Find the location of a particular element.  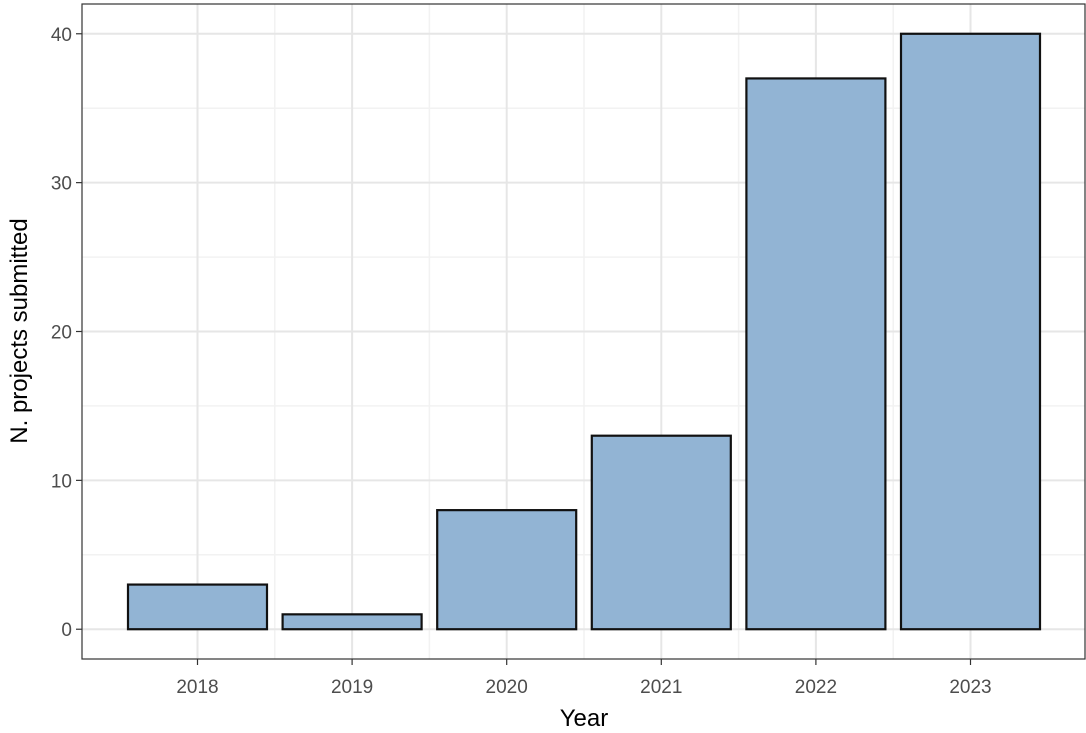

x-tick-label: 2021 is located at coordinates (661, 687).